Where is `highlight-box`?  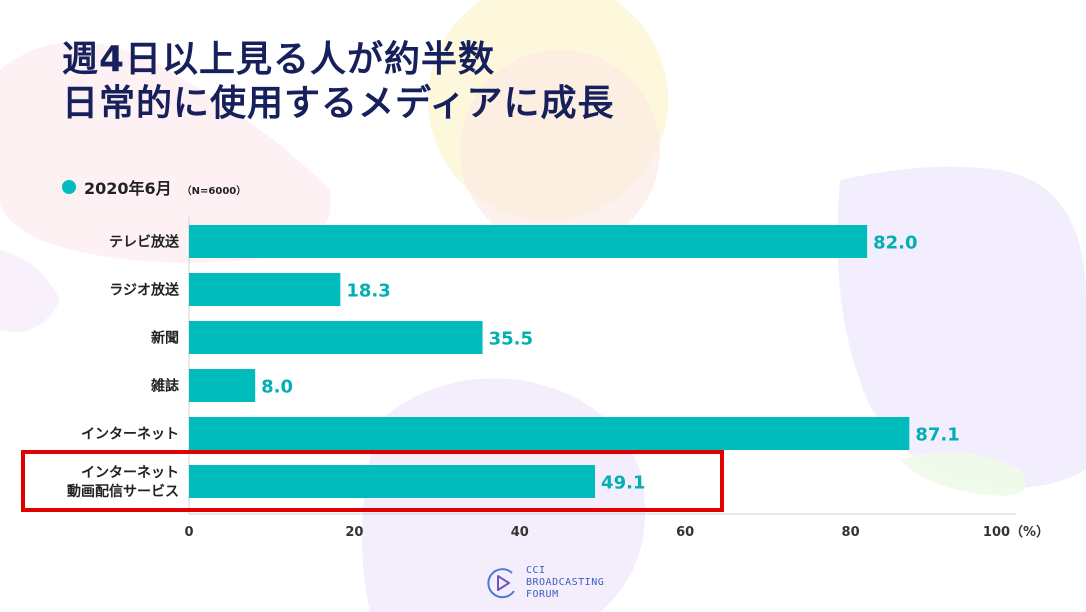
highlight-box is located at coordinates (372, 481).